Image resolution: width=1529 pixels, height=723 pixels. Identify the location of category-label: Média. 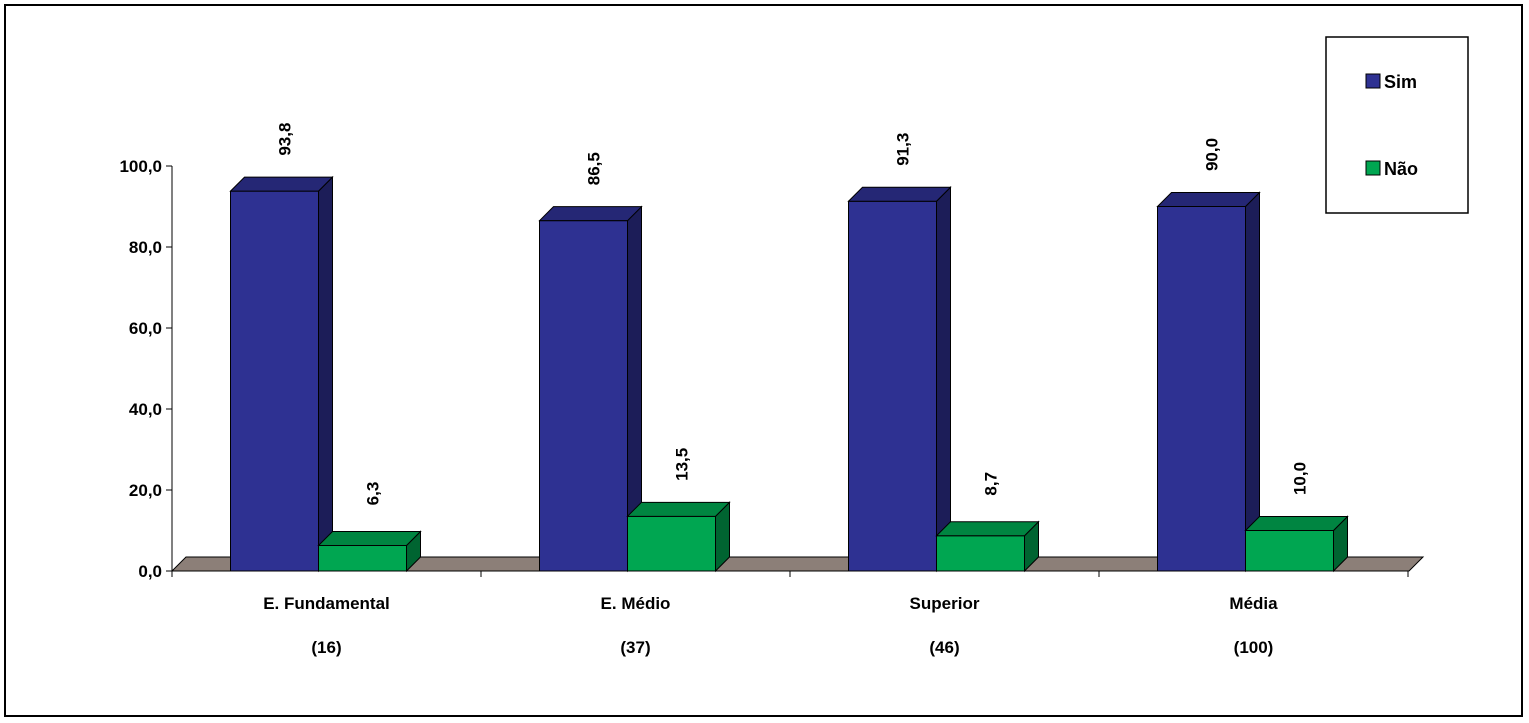
(1253, 603).